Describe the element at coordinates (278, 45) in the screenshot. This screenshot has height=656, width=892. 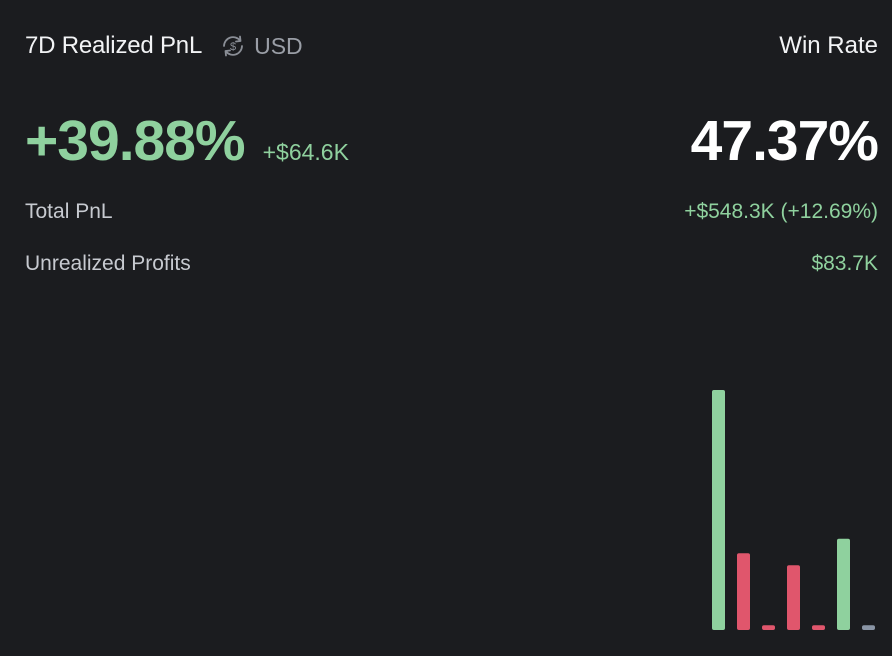
I see `currency-label: USD` at that location.